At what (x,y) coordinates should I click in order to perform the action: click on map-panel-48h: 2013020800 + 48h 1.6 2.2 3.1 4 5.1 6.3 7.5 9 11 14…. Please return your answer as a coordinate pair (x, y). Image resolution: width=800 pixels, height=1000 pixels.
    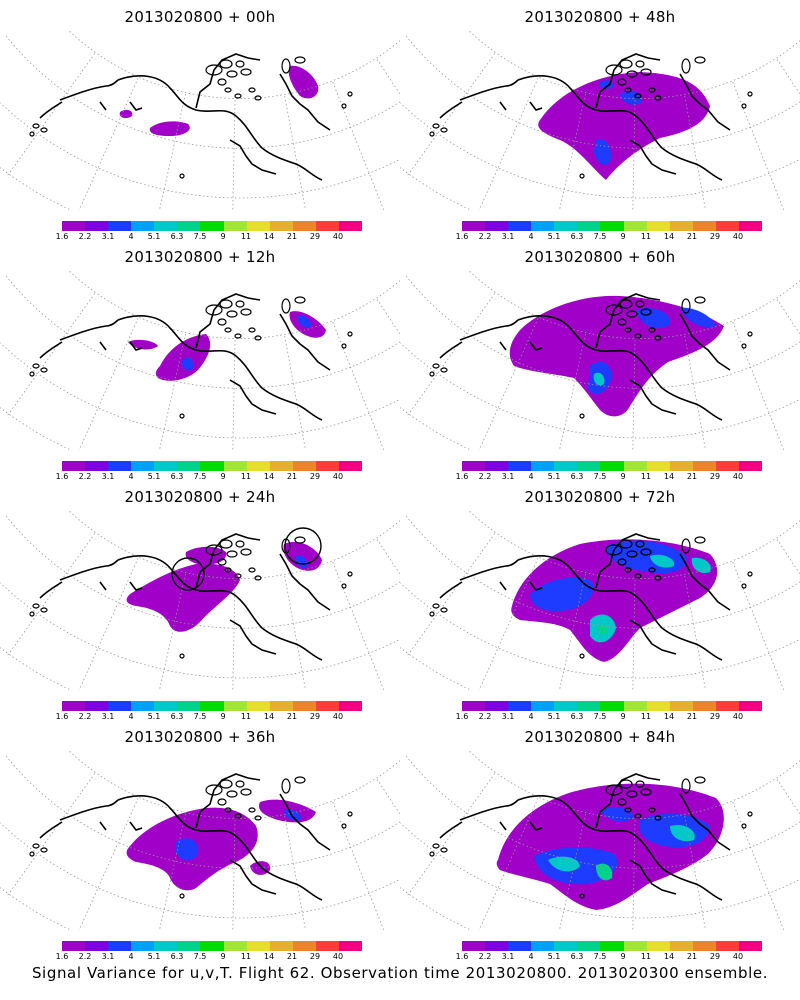
    Looking at the image, I should click on (600, 120).